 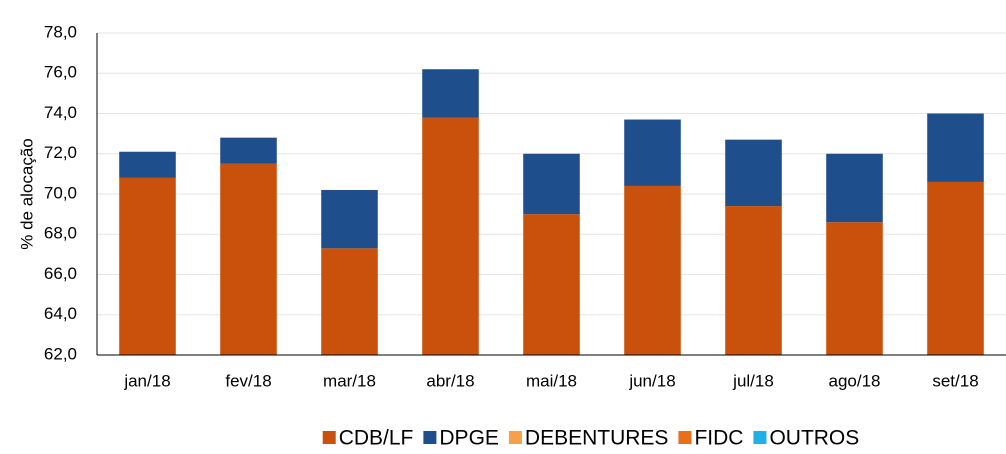 What do you see at coordinates (60, 152) in the screenshot?
I see `y-tick-label: 72,0` at bounding box center [60, 152].